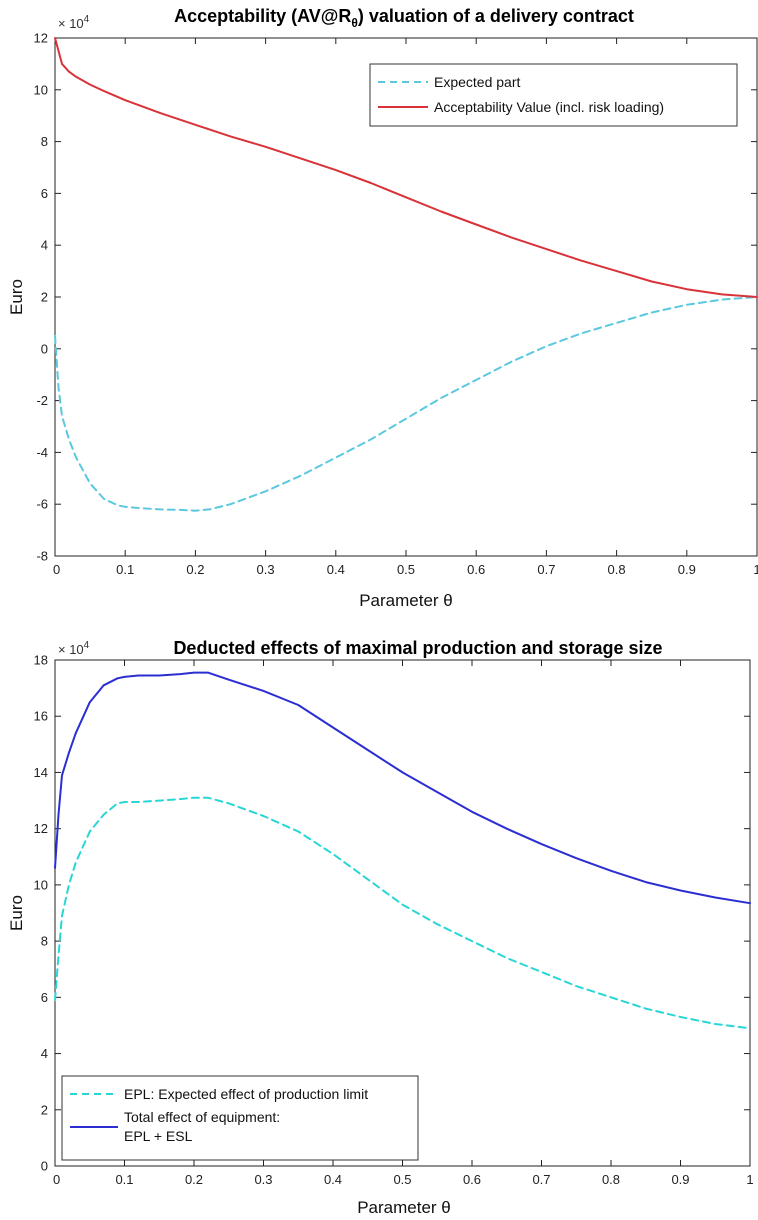 The height and width of the screenshot is (1220, 758). I want to click on y-tick-label: -4, so click(42, 452).